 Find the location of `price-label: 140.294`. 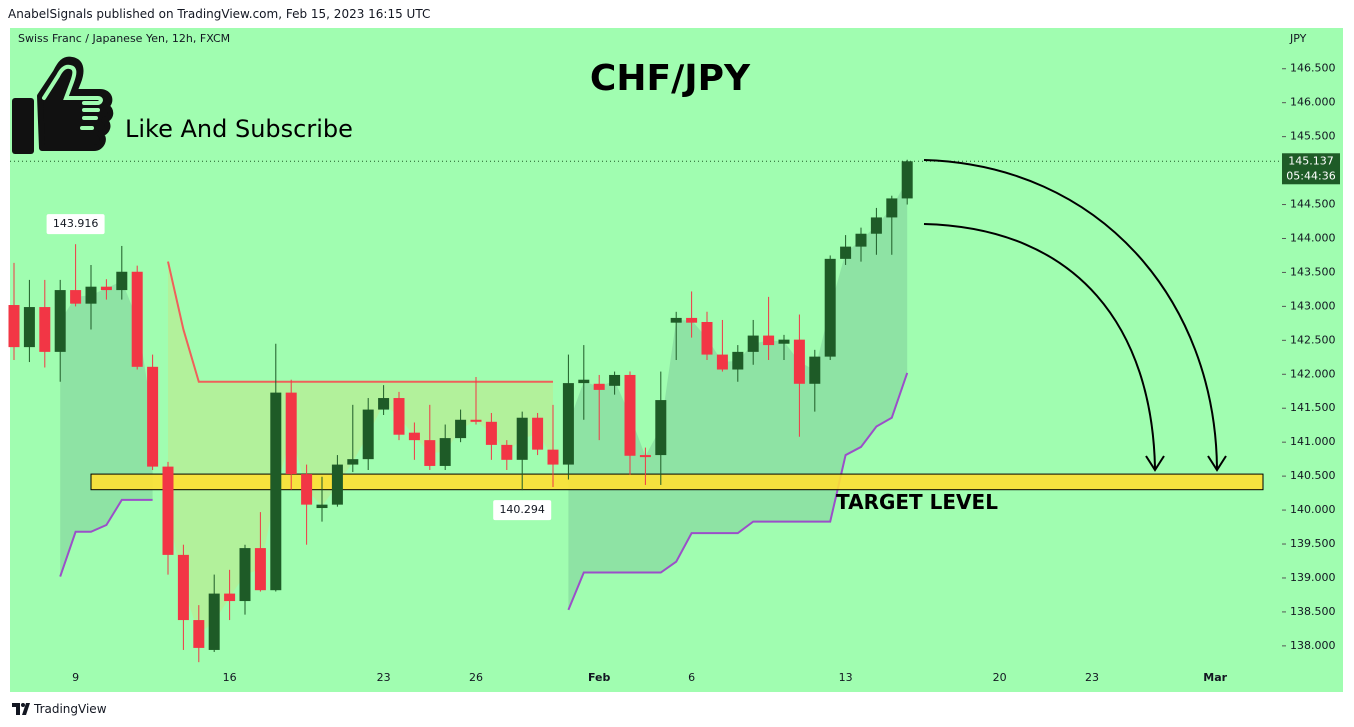

price-label: 140.294 is located at coordinates (522, 509).